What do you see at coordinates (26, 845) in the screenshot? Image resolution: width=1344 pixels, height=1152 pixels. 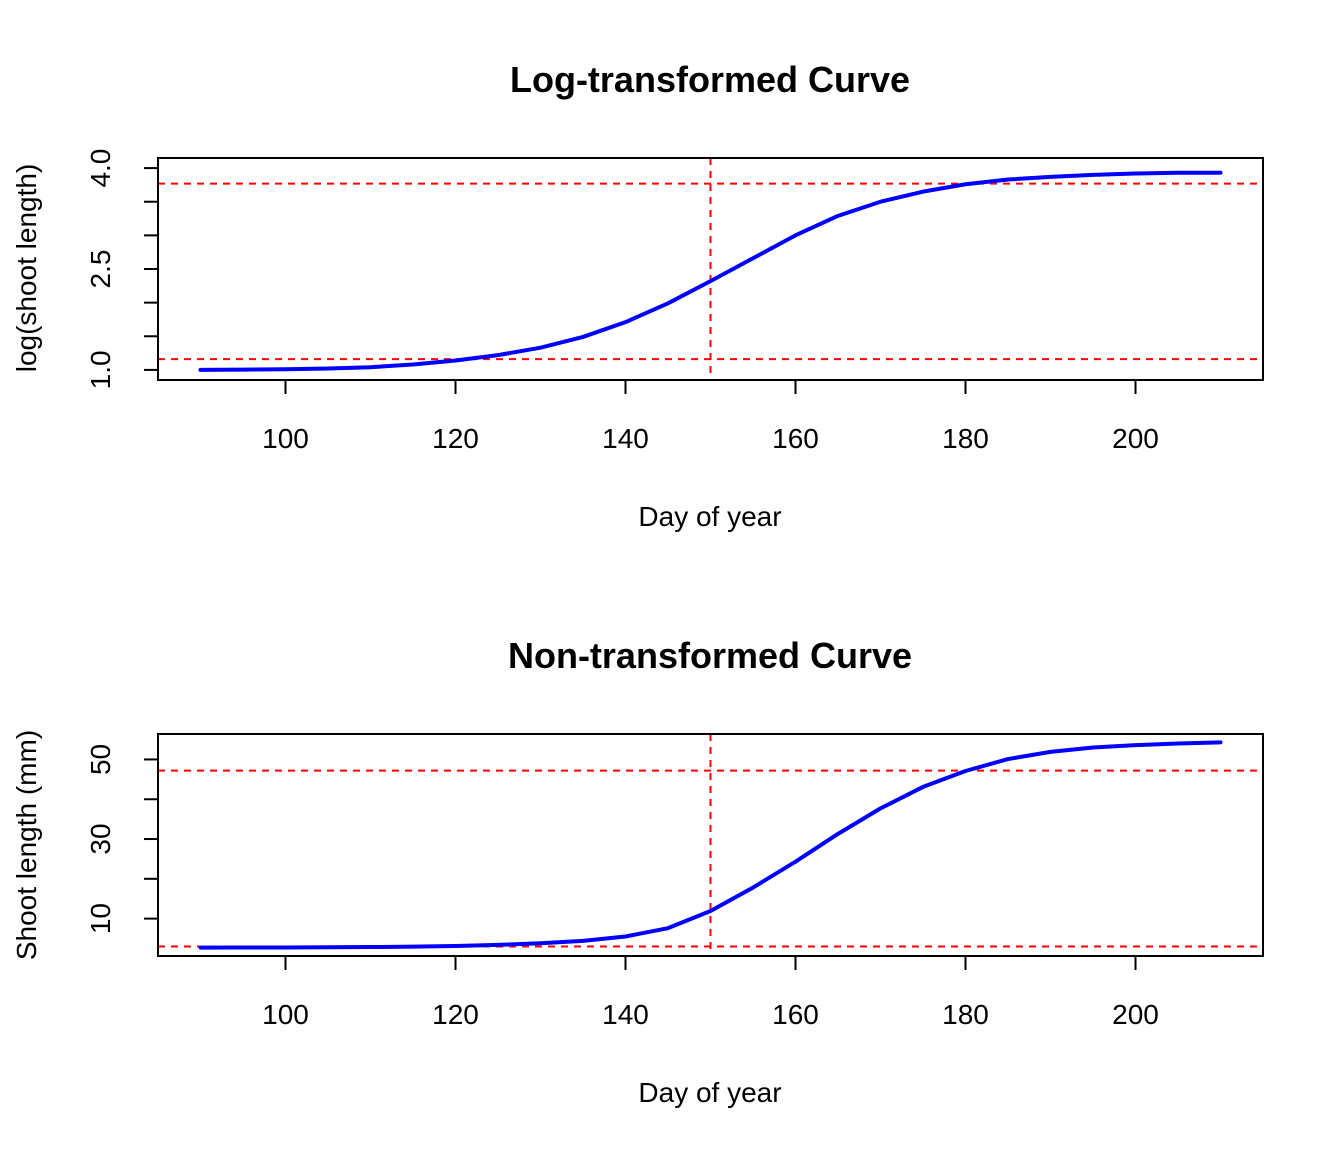 I see `y-axis-label: Shoot length (mm)` at bounding box center [26, 845].